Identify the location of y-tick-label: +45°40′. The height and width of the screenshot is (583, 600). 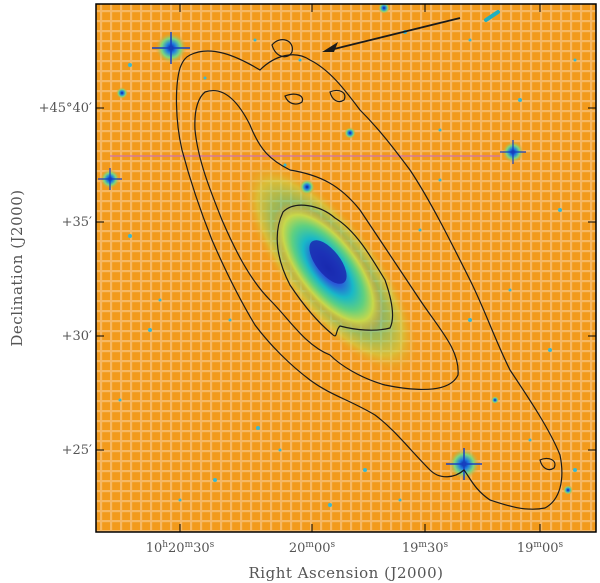
(65, 108).